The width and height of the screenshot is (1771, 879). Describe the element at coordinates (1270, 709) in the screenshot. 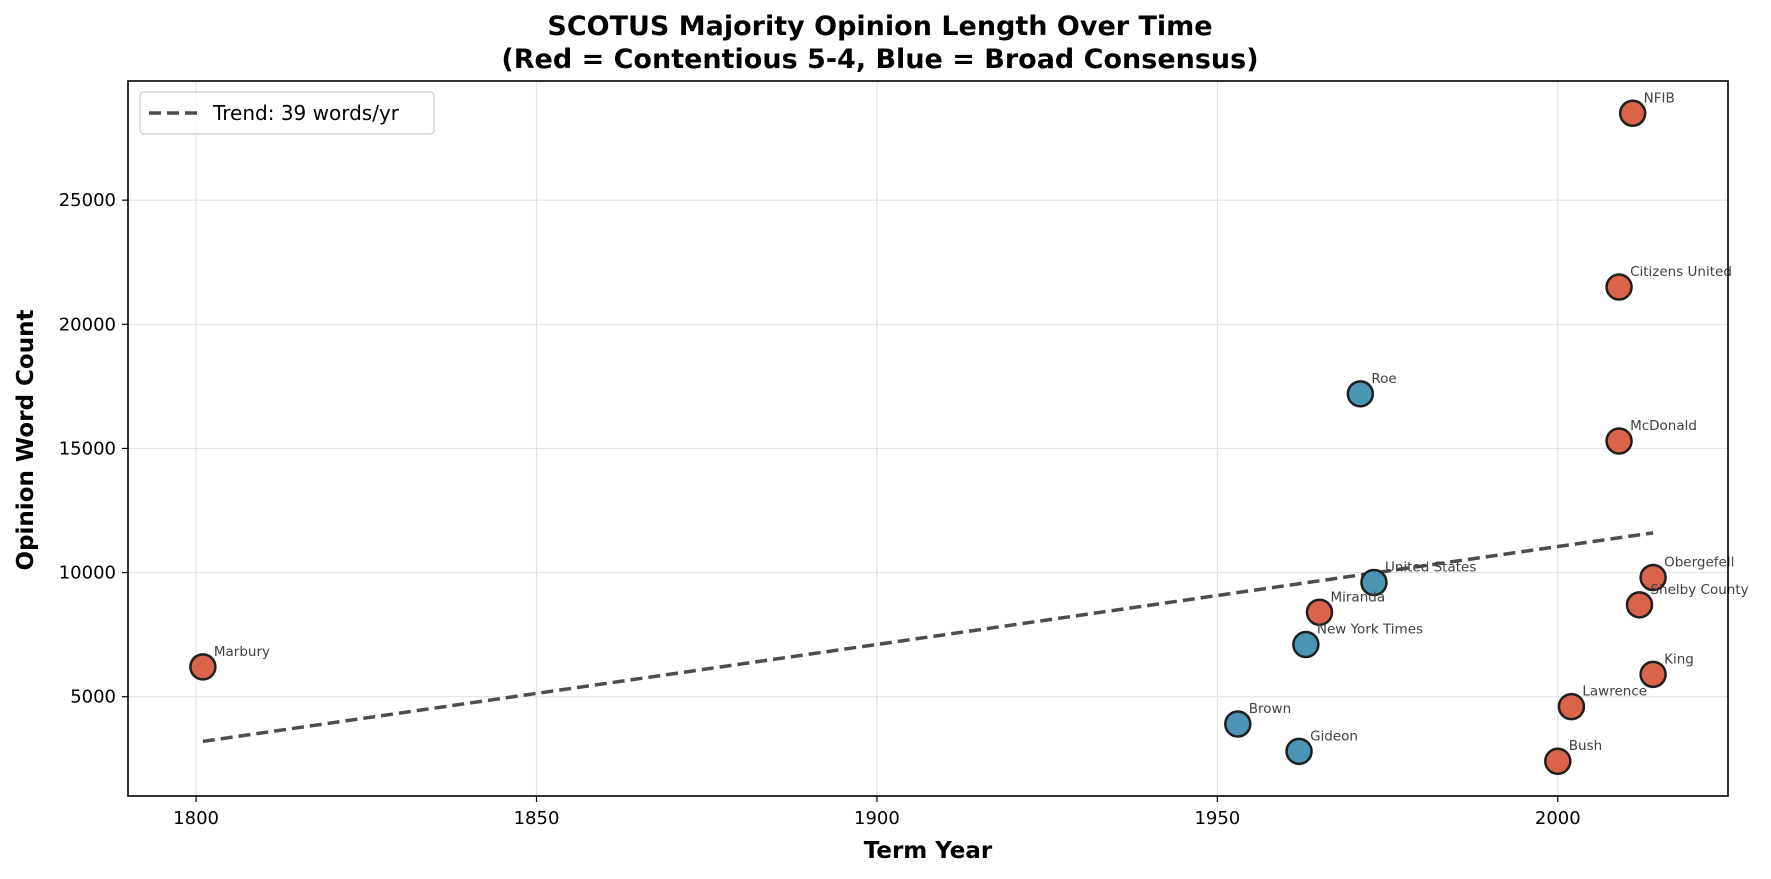

I see `data-point-label: Brown` at that location.